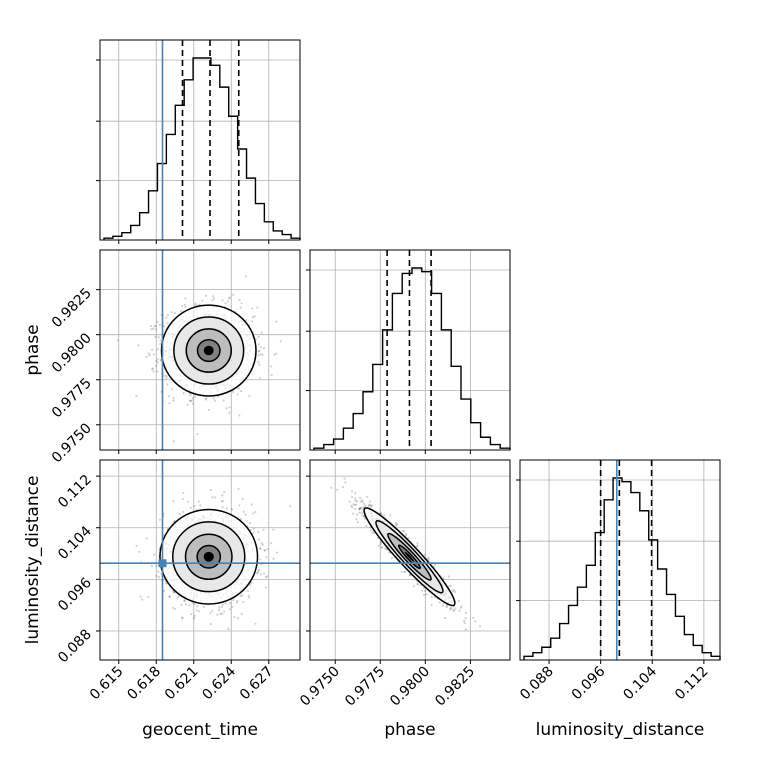  What do you see at coordinates (33, 349) in the screenshot?
I see `y-axis-label-phase: phase` at bounding box center [33, 349].